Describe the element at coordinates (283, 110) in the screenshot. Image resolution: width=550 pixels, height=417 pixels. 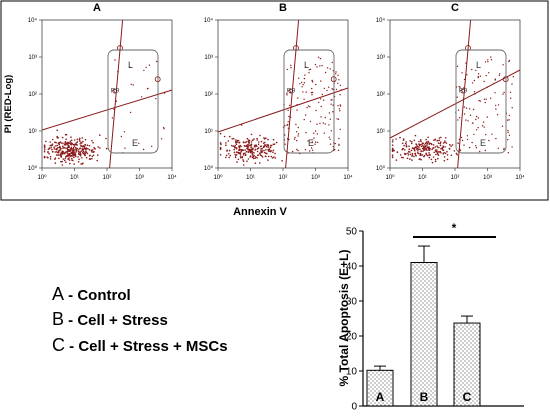
I see `quadrant-diagonal-line` at that location.